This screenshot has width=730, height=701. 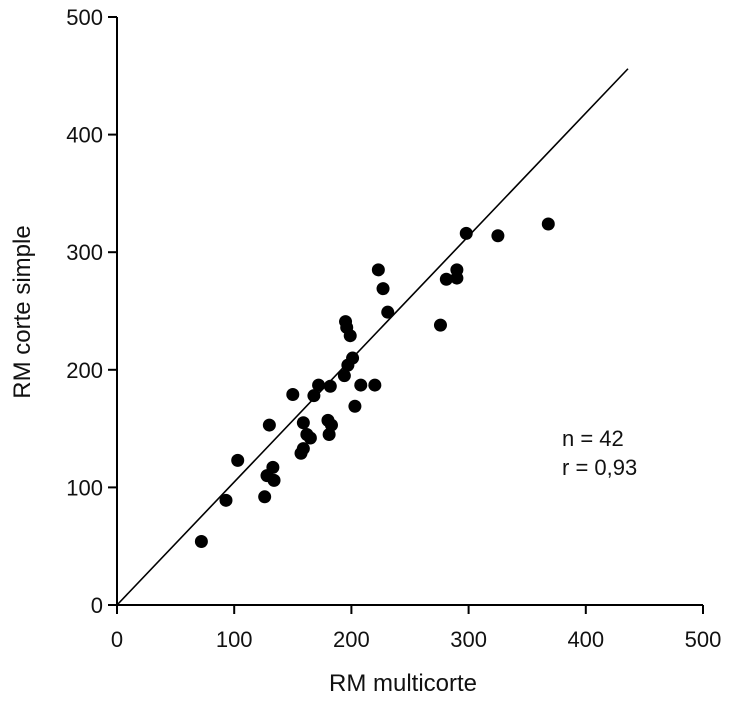 What do you see at coordinates (84, 17) in the screenshot?
I see `y-tick-label: 500` at bounding box center [84, 17].